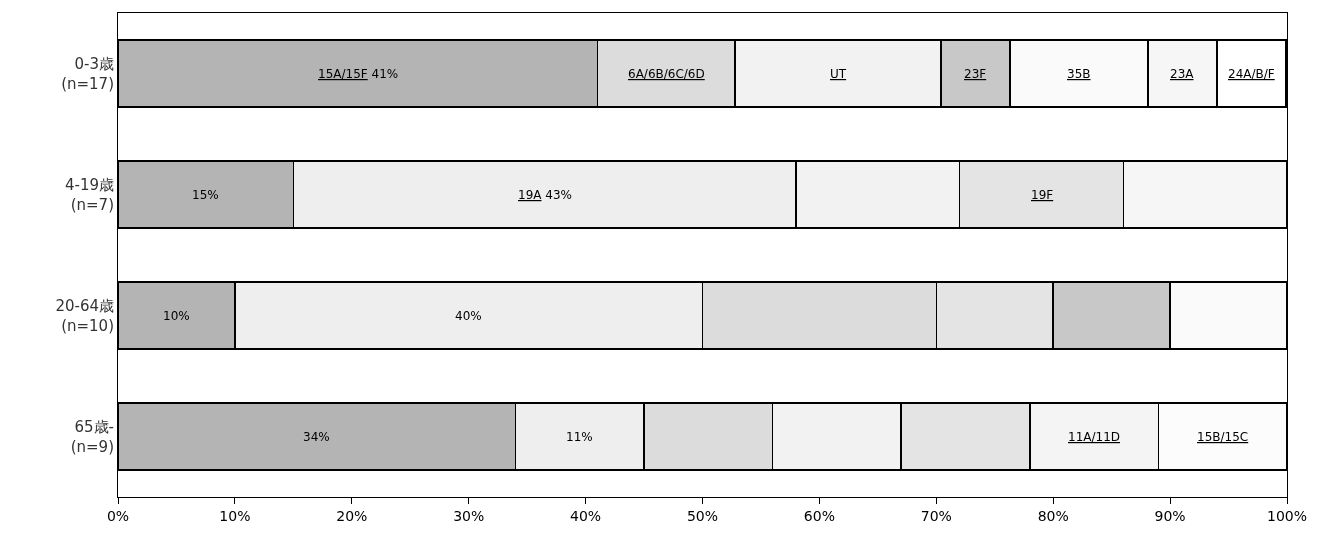 This screenshot has height=536, width=1319. Describe the element at coordinates (558, 195) in the screenshot. I see `data-label: 43%` at that location.